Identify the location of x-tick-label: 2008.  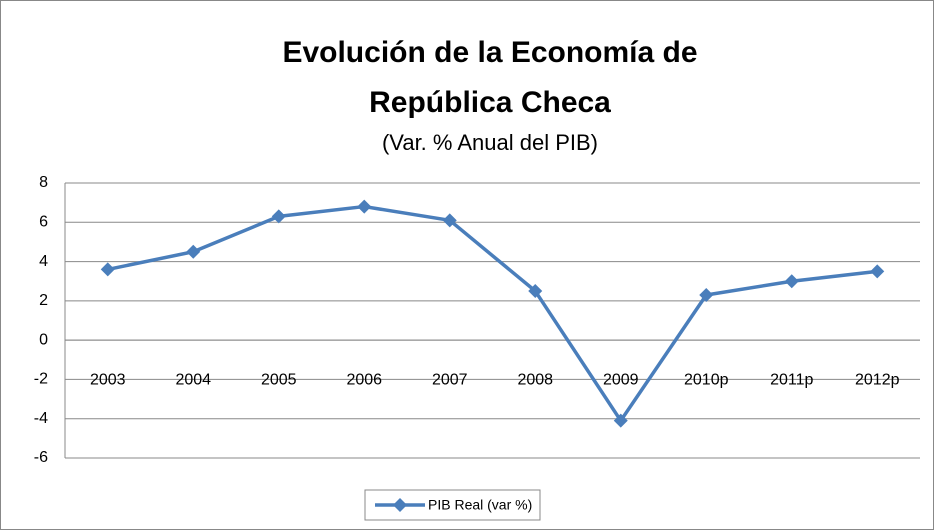
(535, 379).